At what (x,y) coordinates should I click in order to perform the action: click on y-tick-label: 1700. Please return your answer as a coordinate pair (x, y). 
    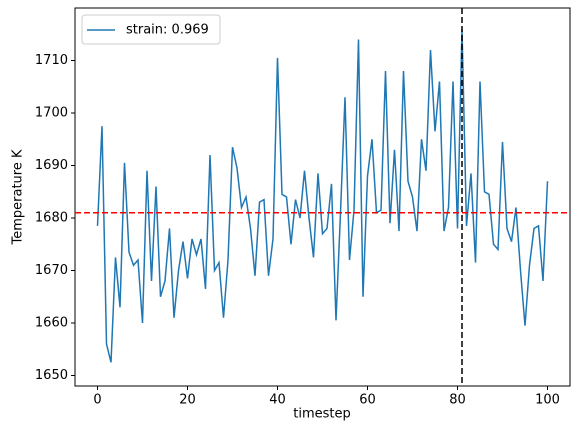
    Looking at the image, I should click on (51, 113).